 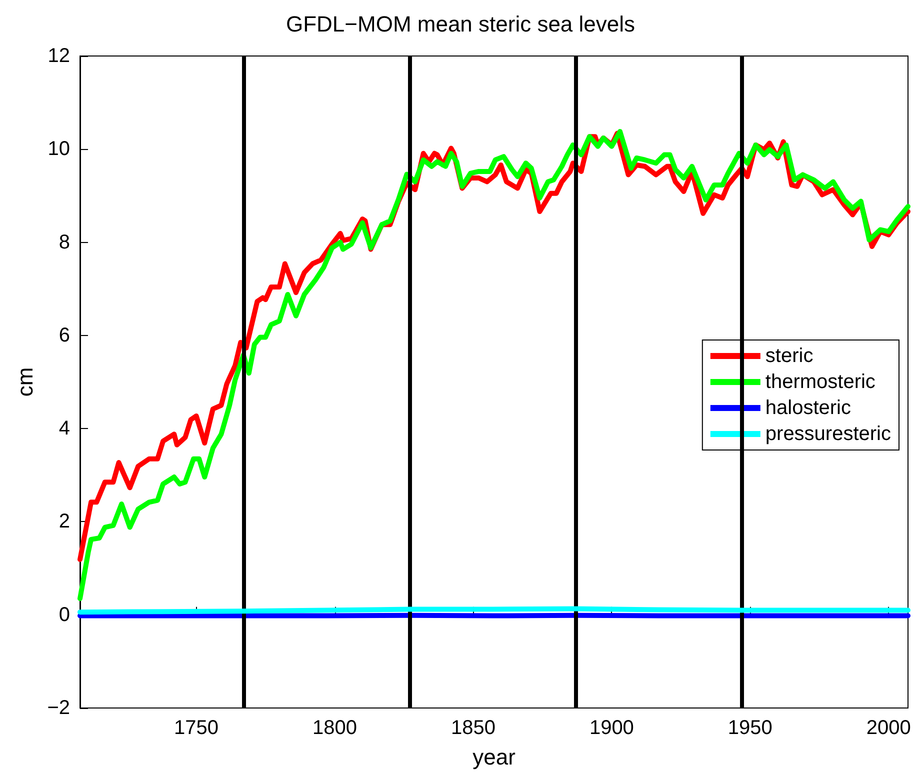 What do you see at coordinates (461, 24) in the screenshot?
I see `chart-title: GFDL−MOM mean steric sea levels` at bounding box center [461, 24].